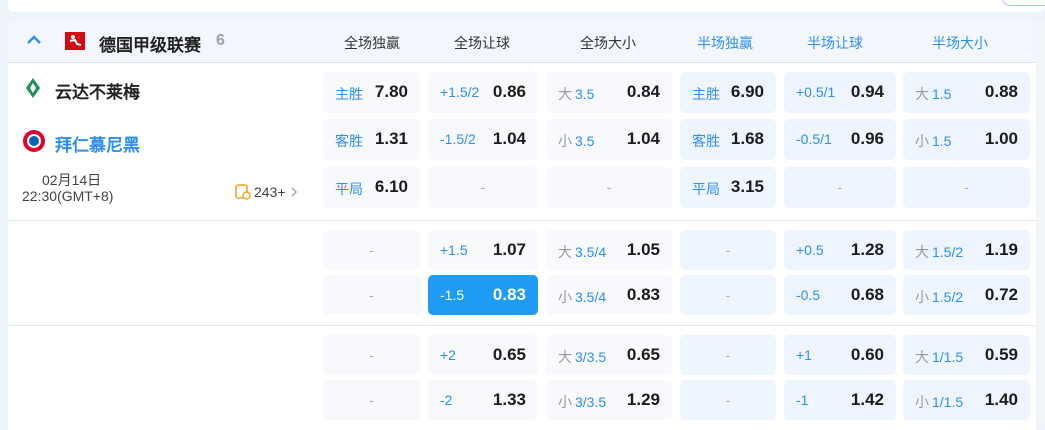 This screenshot has width=1045, height=430. Describe the element at coordinates (220, 40) in the screenshot. I see `match-count: 6` at that location.